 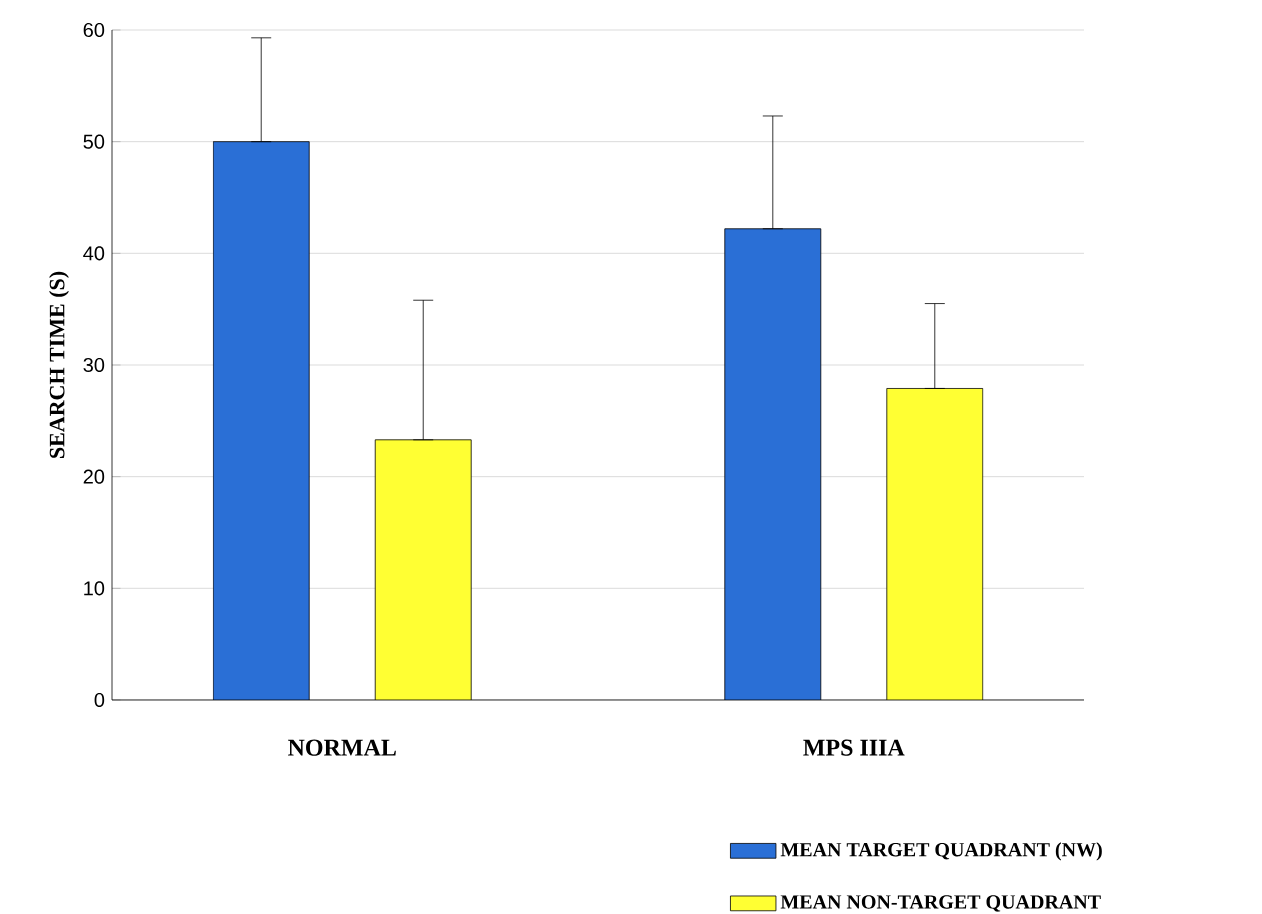 What do you see at coordinates (94, 30) in the screenshot?
I see `y-tick-label: 60` at bounding box center [94, 30].